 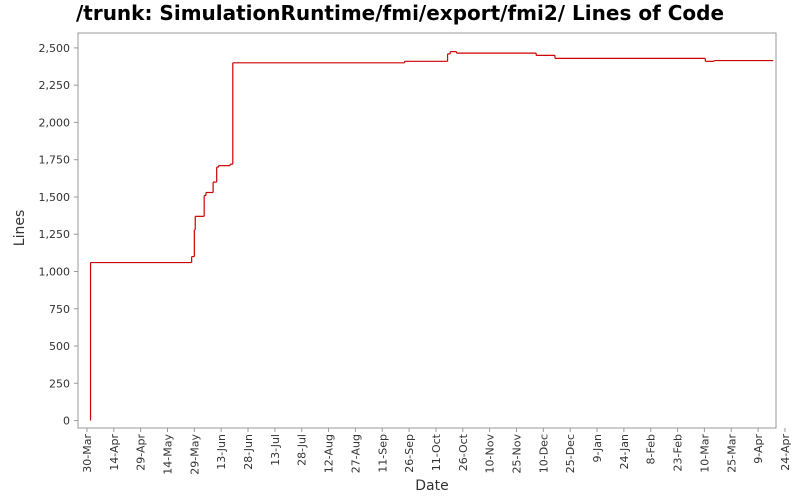 What do you see at coordinates (543, 453) in the screenshot?
I see `x-tick-label: 10-Dec` at bounding box center [543, 453].